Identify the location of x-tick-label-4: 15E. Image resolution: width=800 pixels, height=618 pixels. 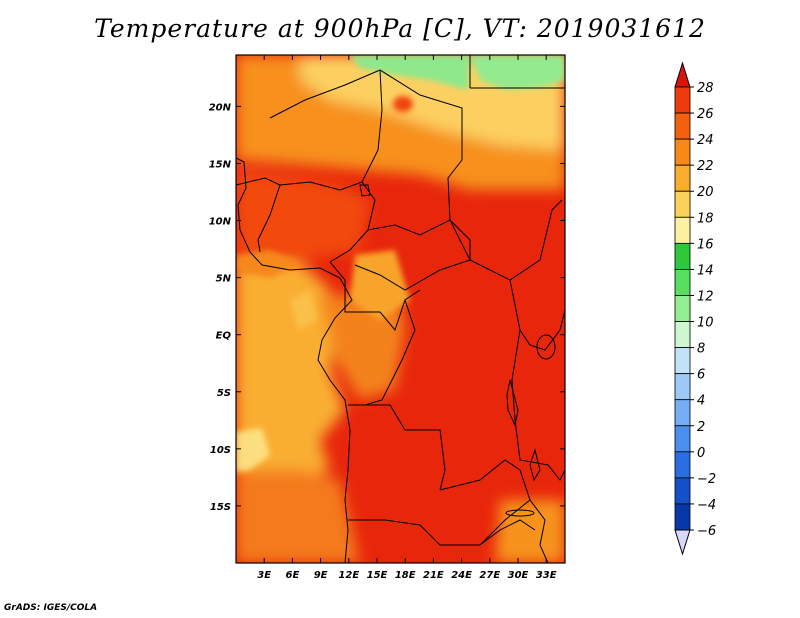
(377, 575).